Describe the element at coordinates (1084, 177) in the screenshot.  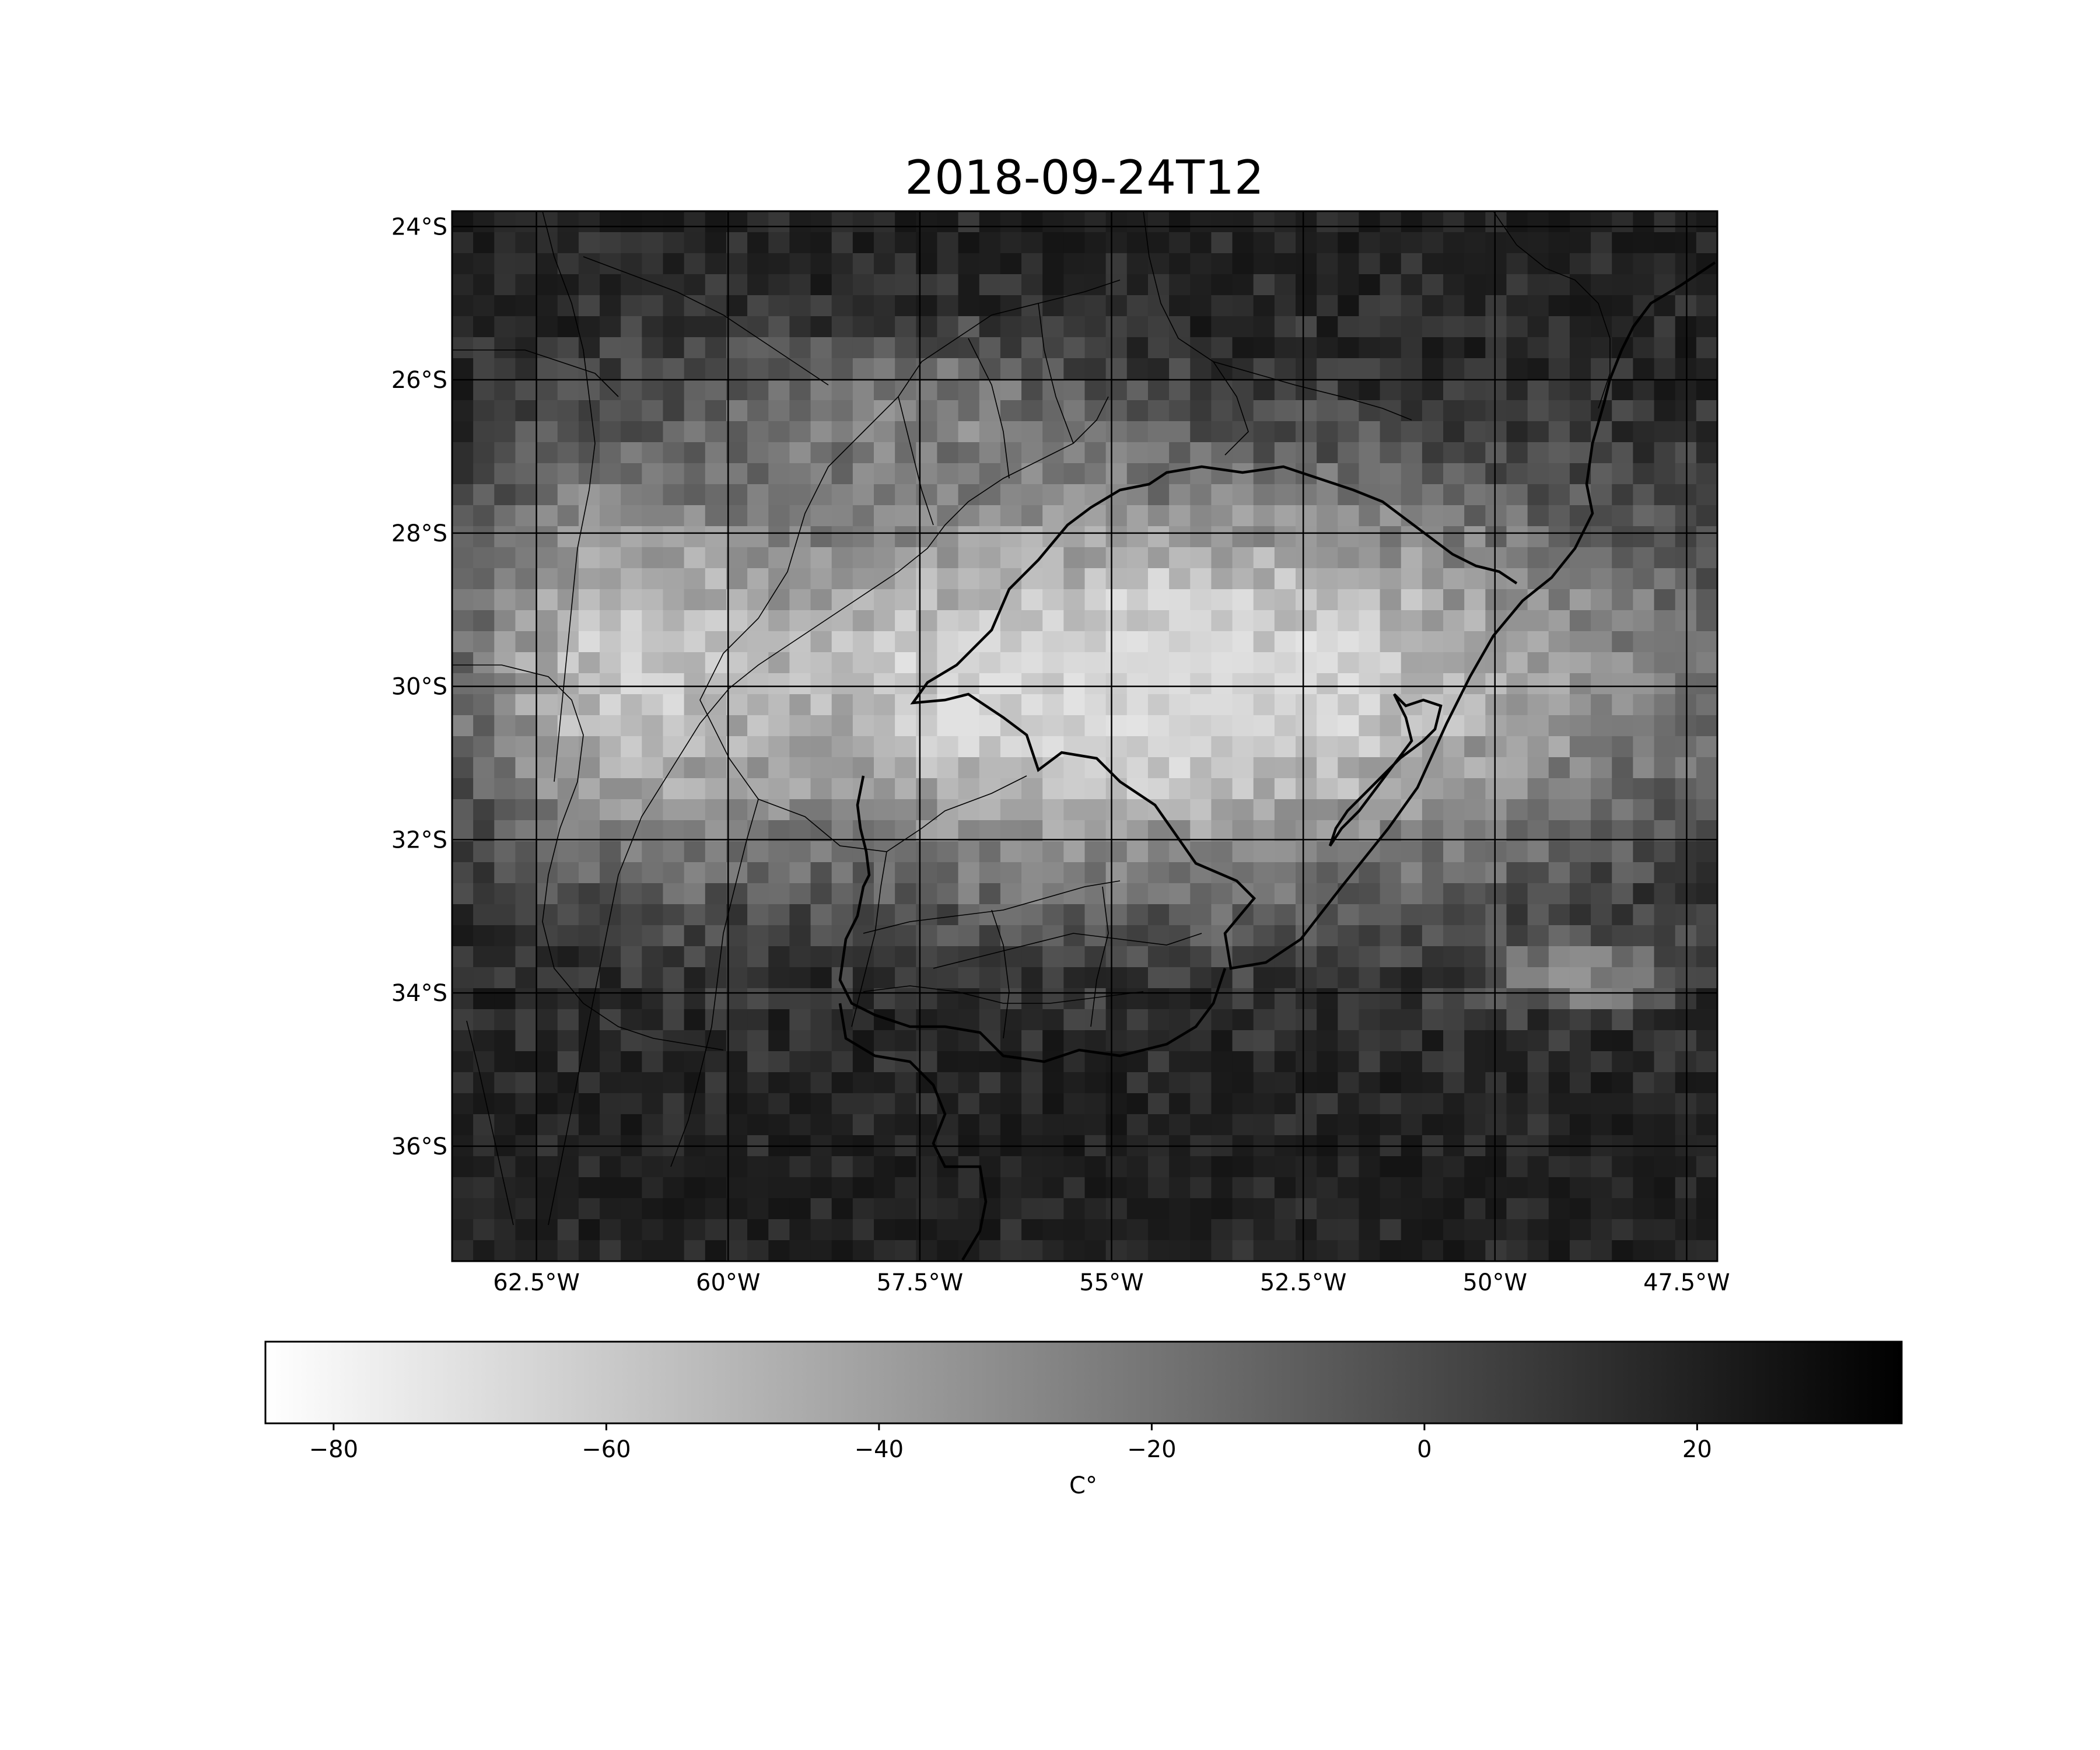
I see `map-title: 2018-09-24T12` at that location.